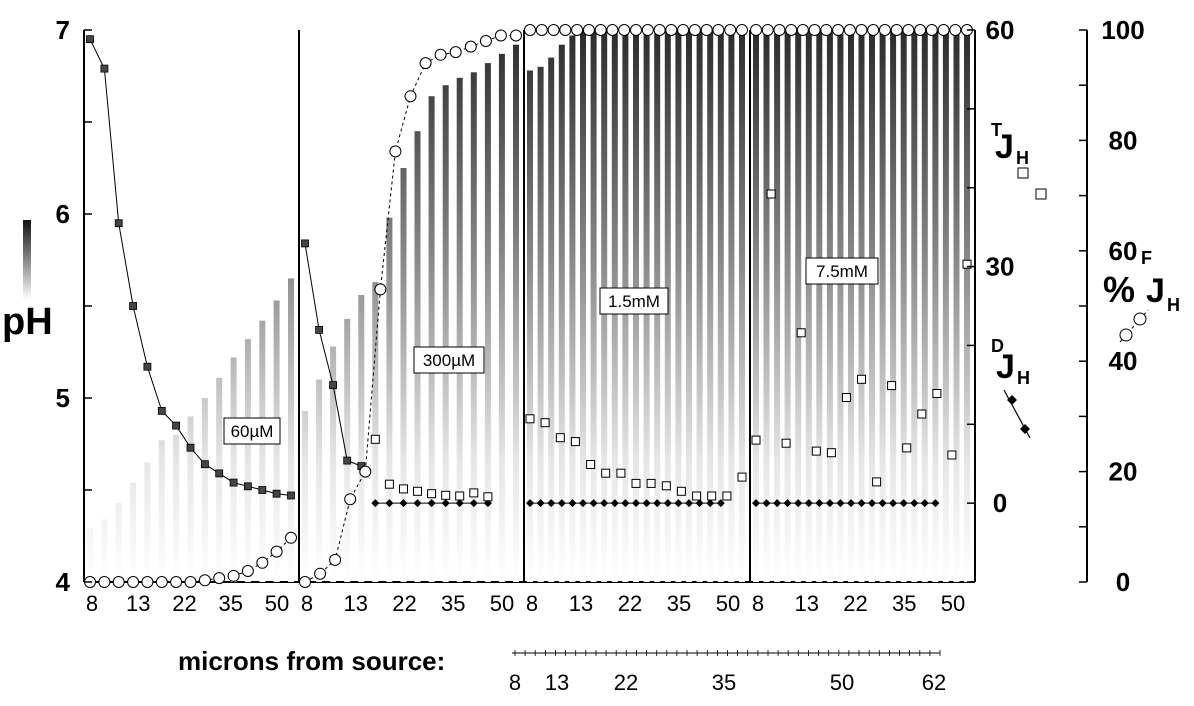  I want to click on ph-tick-label: 6, so click(63, 214).